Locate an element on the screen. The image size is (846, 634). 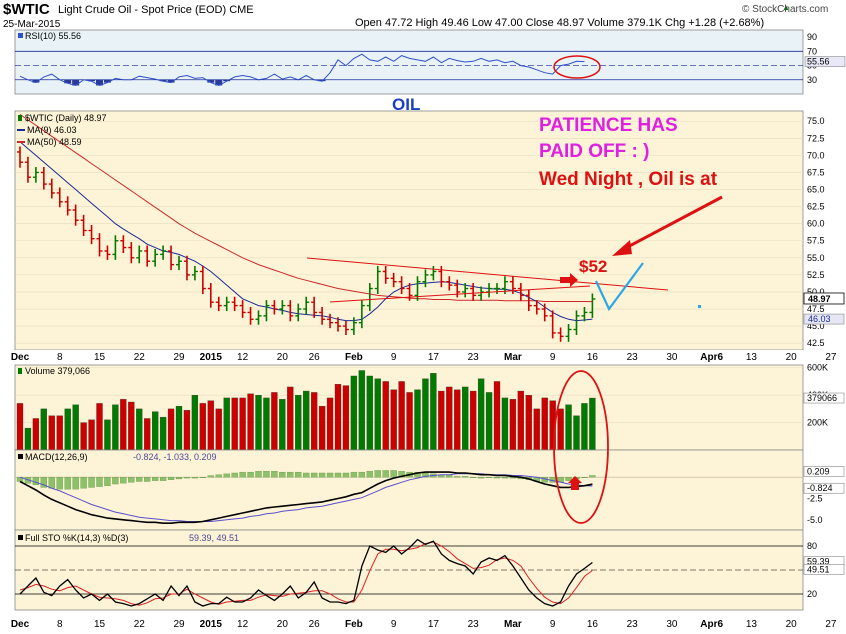
price-tick-label: 65.0 is located at coordinates (816, 190).